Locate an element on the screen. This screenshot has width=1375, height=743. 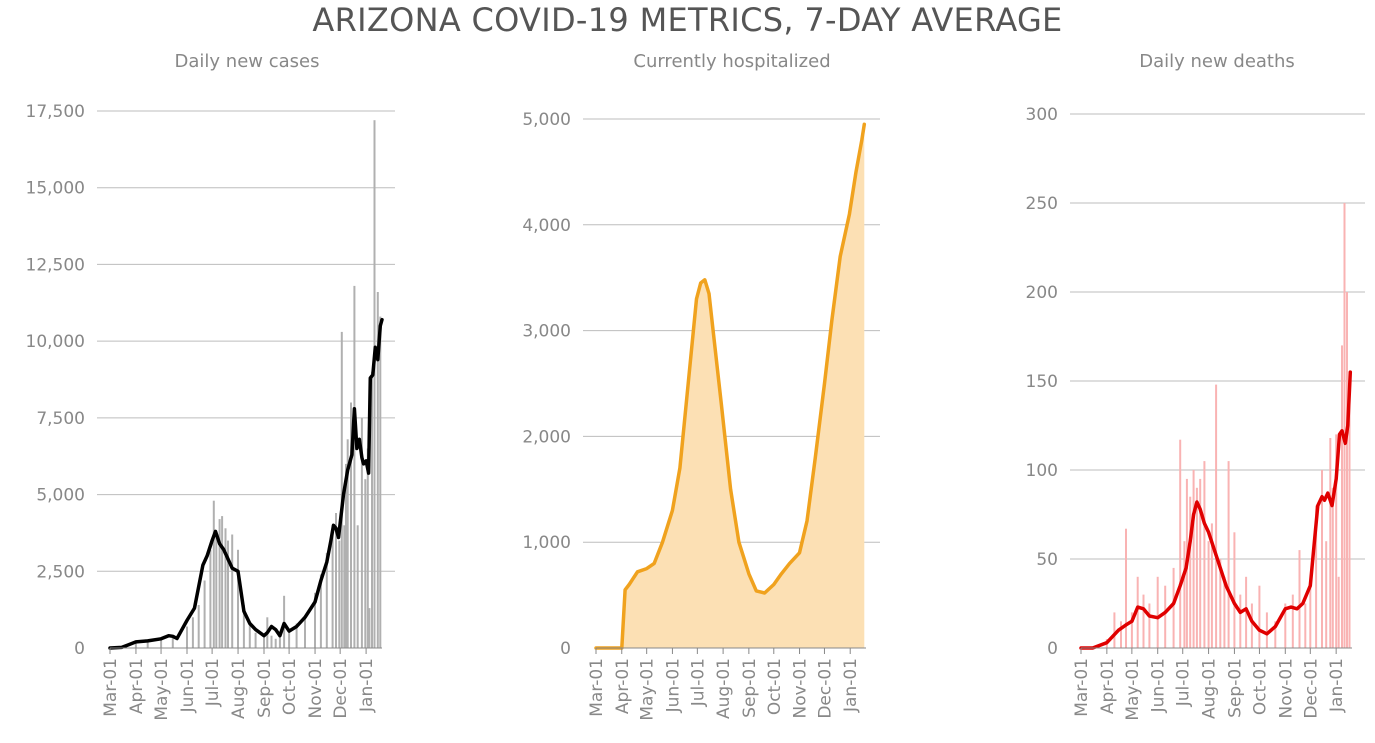
y-tick-label: 5,000 is located at coordinates (546, 120).